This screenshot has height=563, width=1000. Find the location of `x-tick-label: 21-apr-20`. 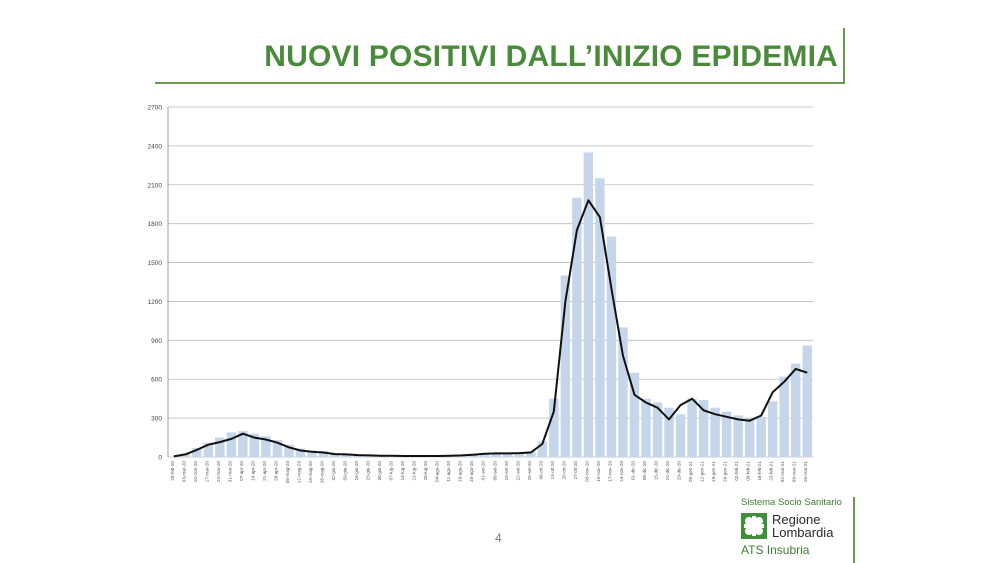

x-tick-label: 21-apr-20 is located at coordinates (264, 471).